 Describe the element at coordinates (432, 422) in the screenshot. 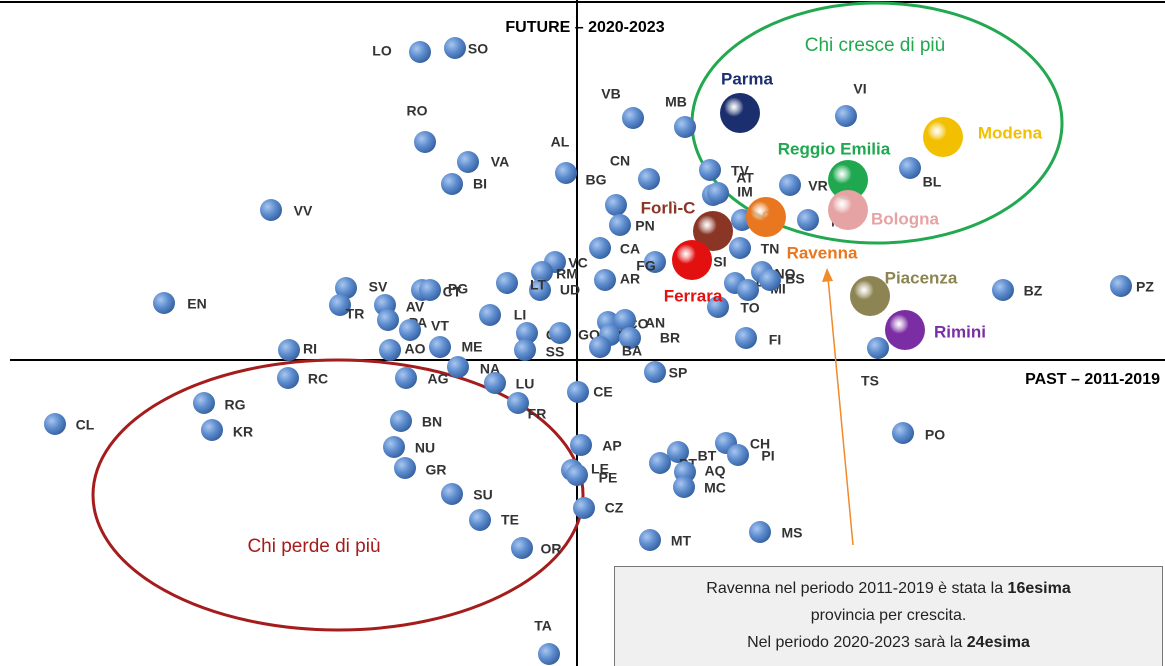

I see `province-label: BN` at that location.